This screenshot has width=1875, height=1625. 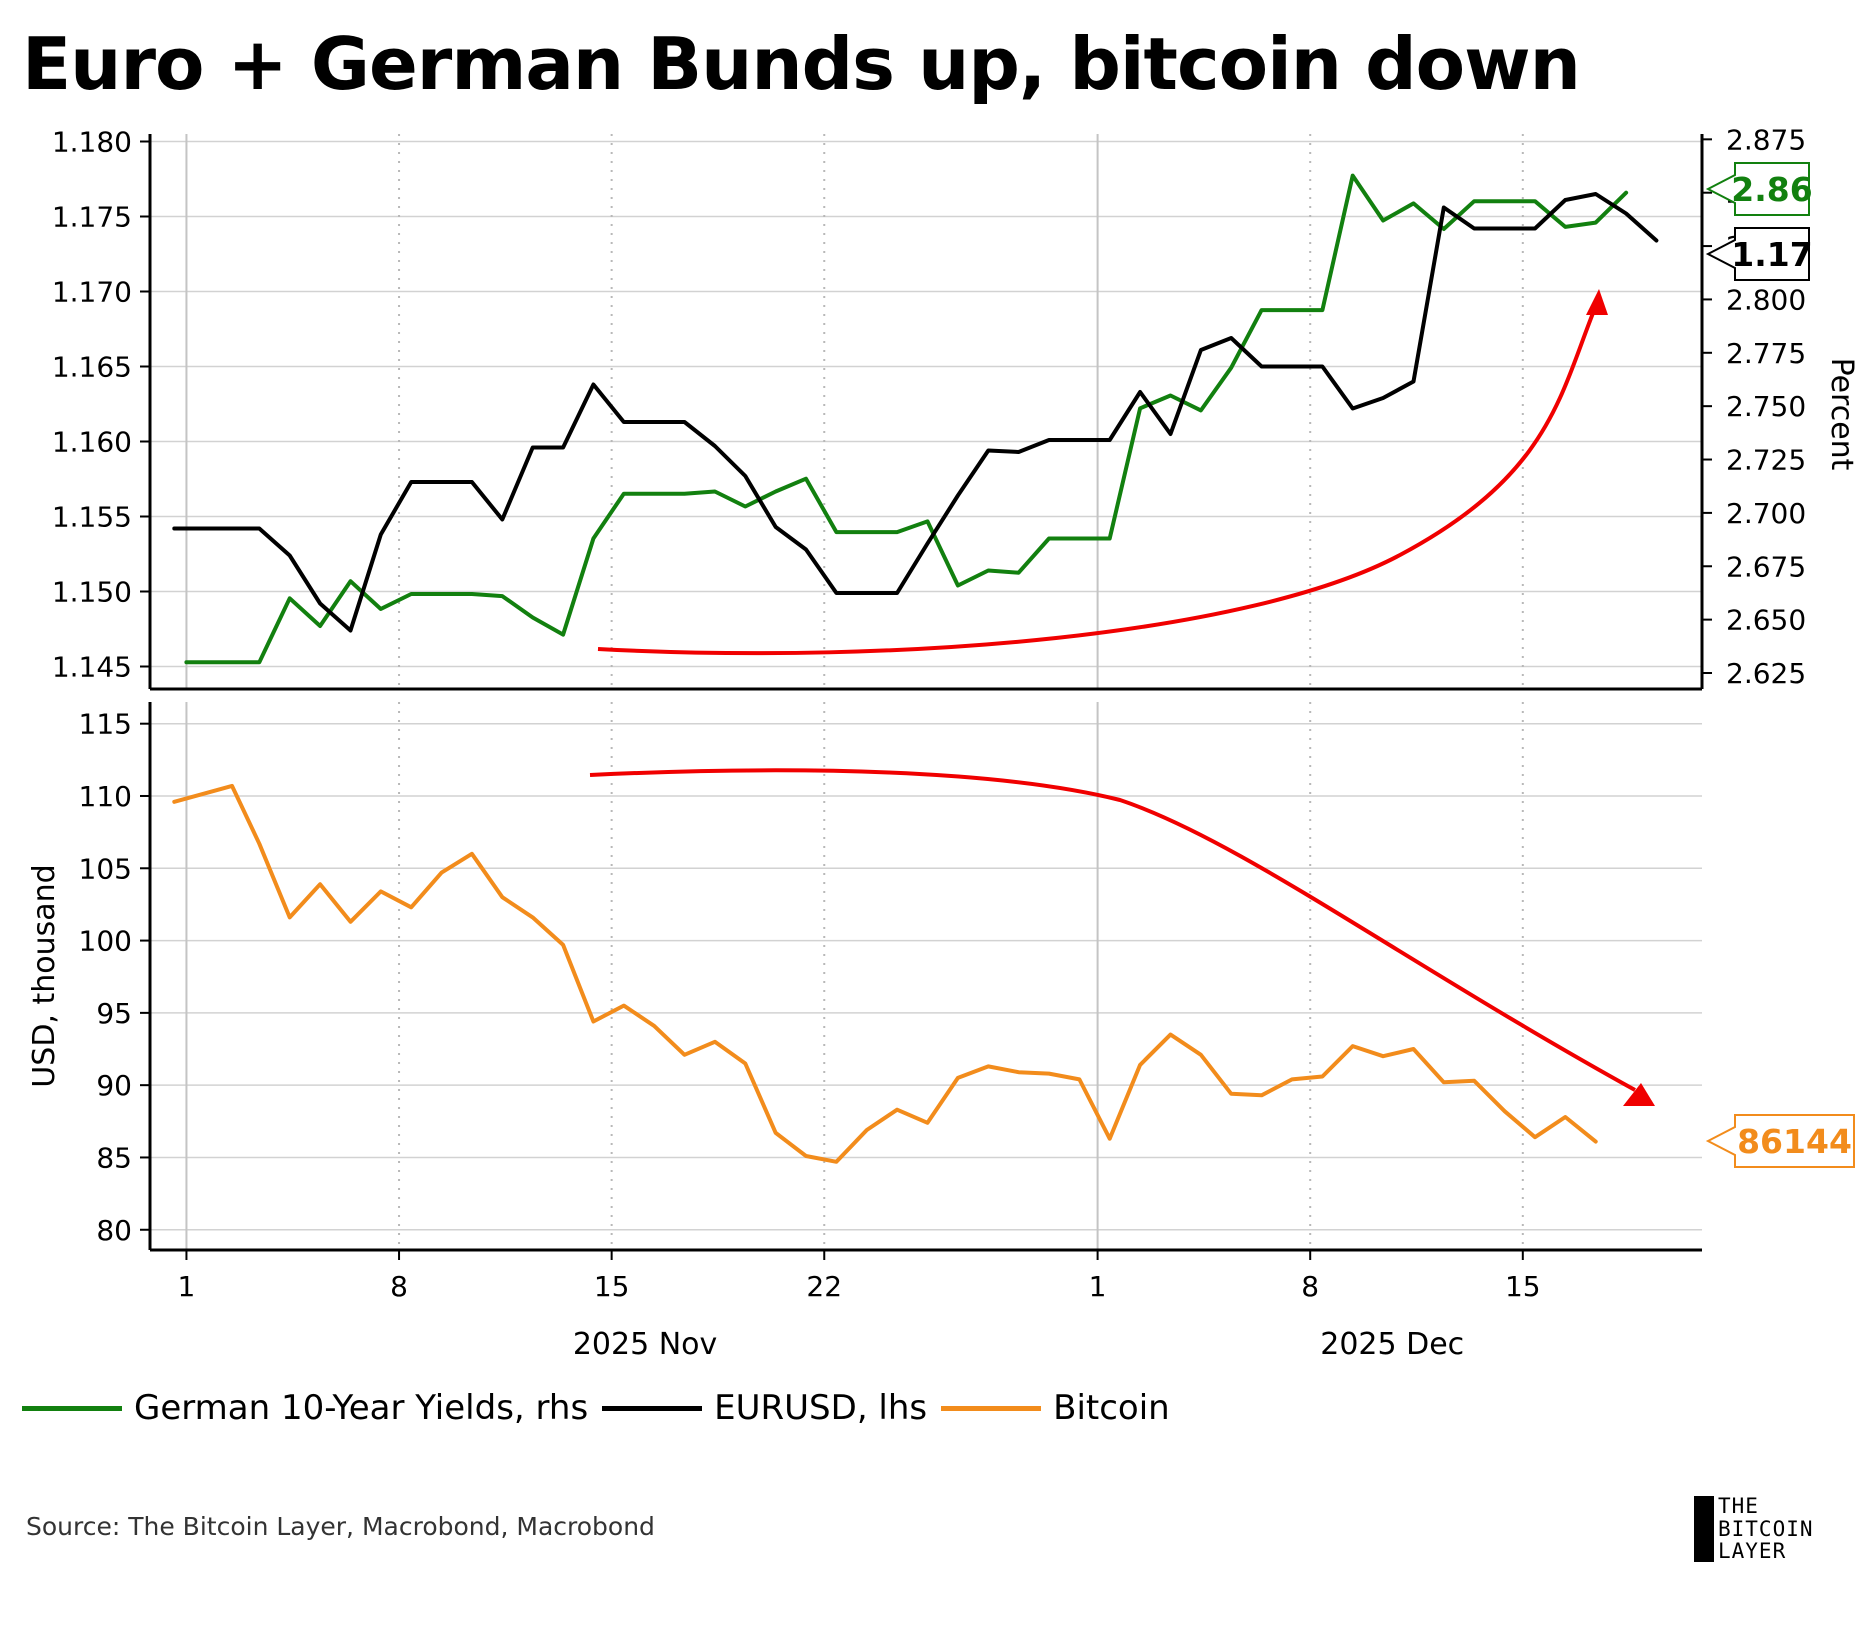 What do you see at coordinates (105, 868) in the screenshot?
I see `y-tick-label-left-bottom: 105` at bounding box center [105, 868].